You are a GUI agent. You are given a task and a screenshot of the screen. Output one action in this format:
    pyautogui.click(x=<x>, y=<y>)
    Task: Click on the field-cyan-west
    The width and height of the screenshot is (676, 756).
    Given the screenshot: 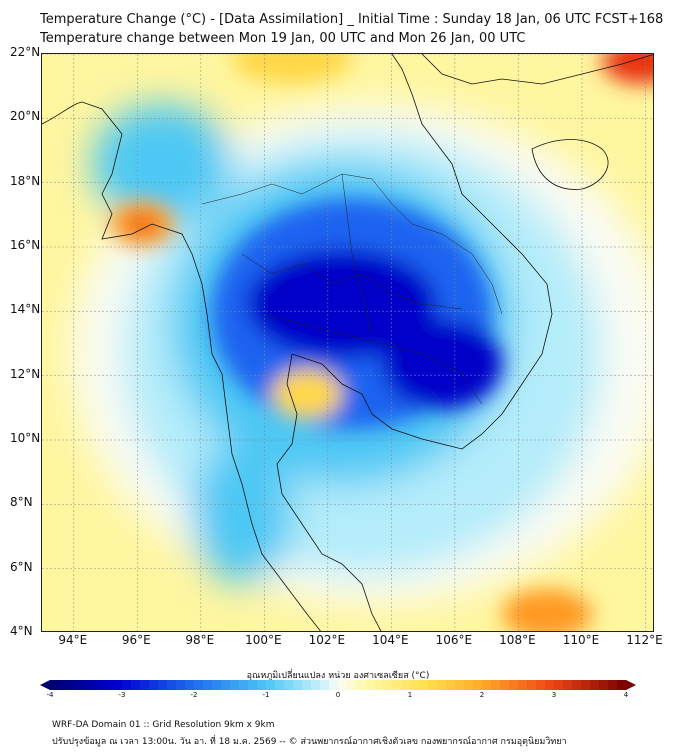 What is the action you would take?
    pyautogui.click(x=162, y=164)
    